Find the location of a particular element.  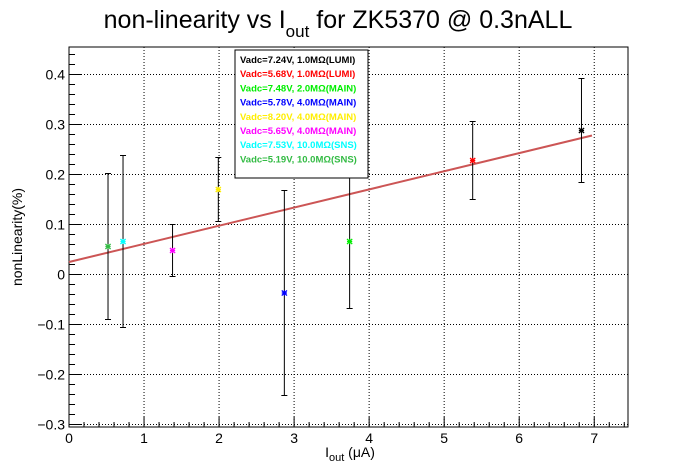

legend-entry: Vadc=7.48V, 2.0MΩ(MAIN) is located at coordinates (298, 88).